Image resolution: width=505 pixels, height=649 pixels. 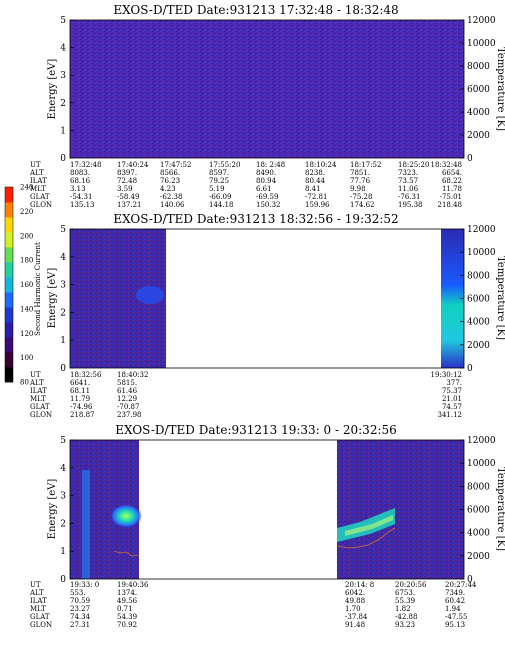 What do you see at coordinates (40, 407) in the screenshot?
I see `ephemeris-row-label: GLAT` at bounding box center [40, 407].